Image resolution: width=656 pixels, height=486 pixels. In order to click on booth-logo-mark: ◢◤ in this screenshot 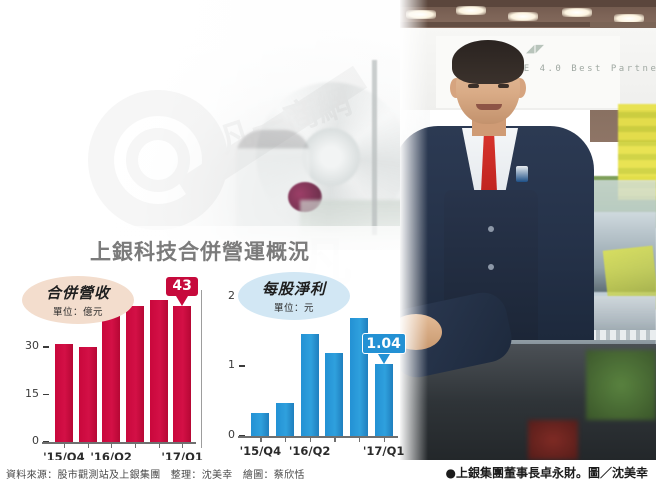, I will do `click(535, 48)`.